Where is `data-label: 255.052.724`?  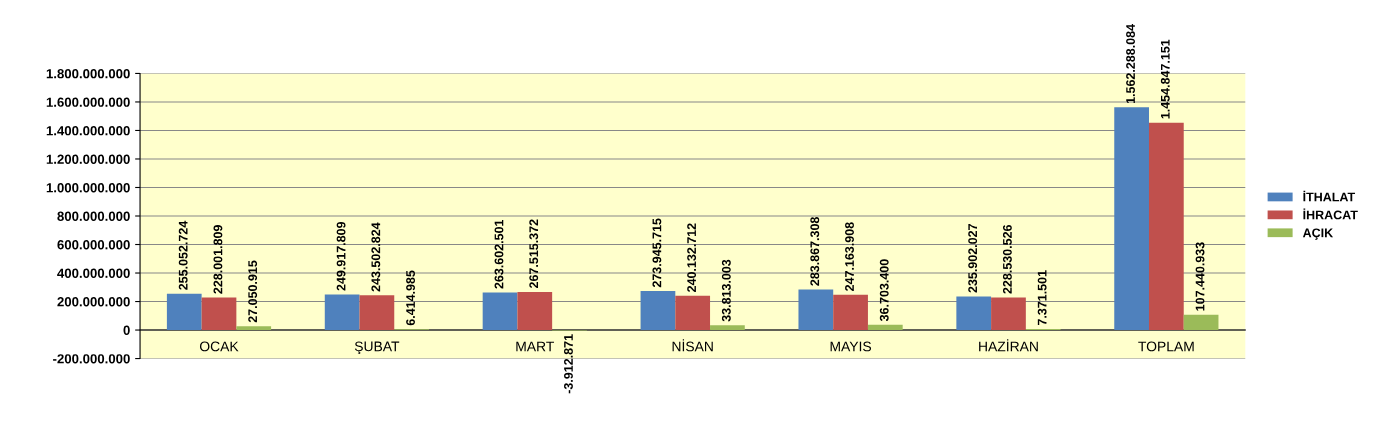 data-label: 255.052.724 is located at coordinates (183, 255).